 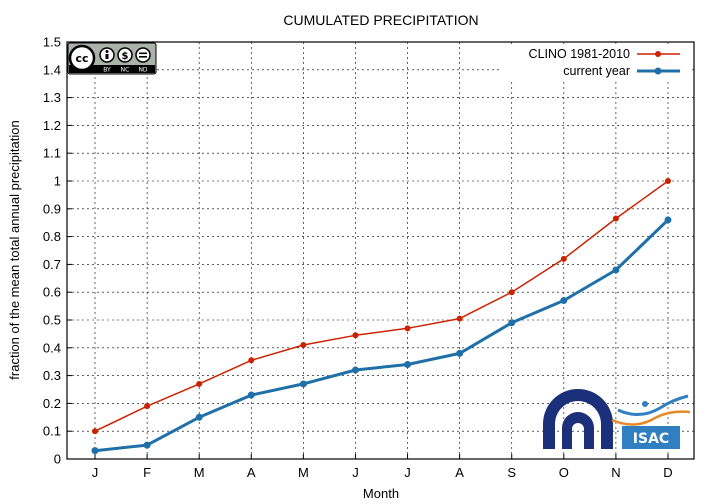 What do you see at coordinates (52, 97) in the screenshot?
I see `y-tick-label: 1.3` at bounding box center [52, 97].